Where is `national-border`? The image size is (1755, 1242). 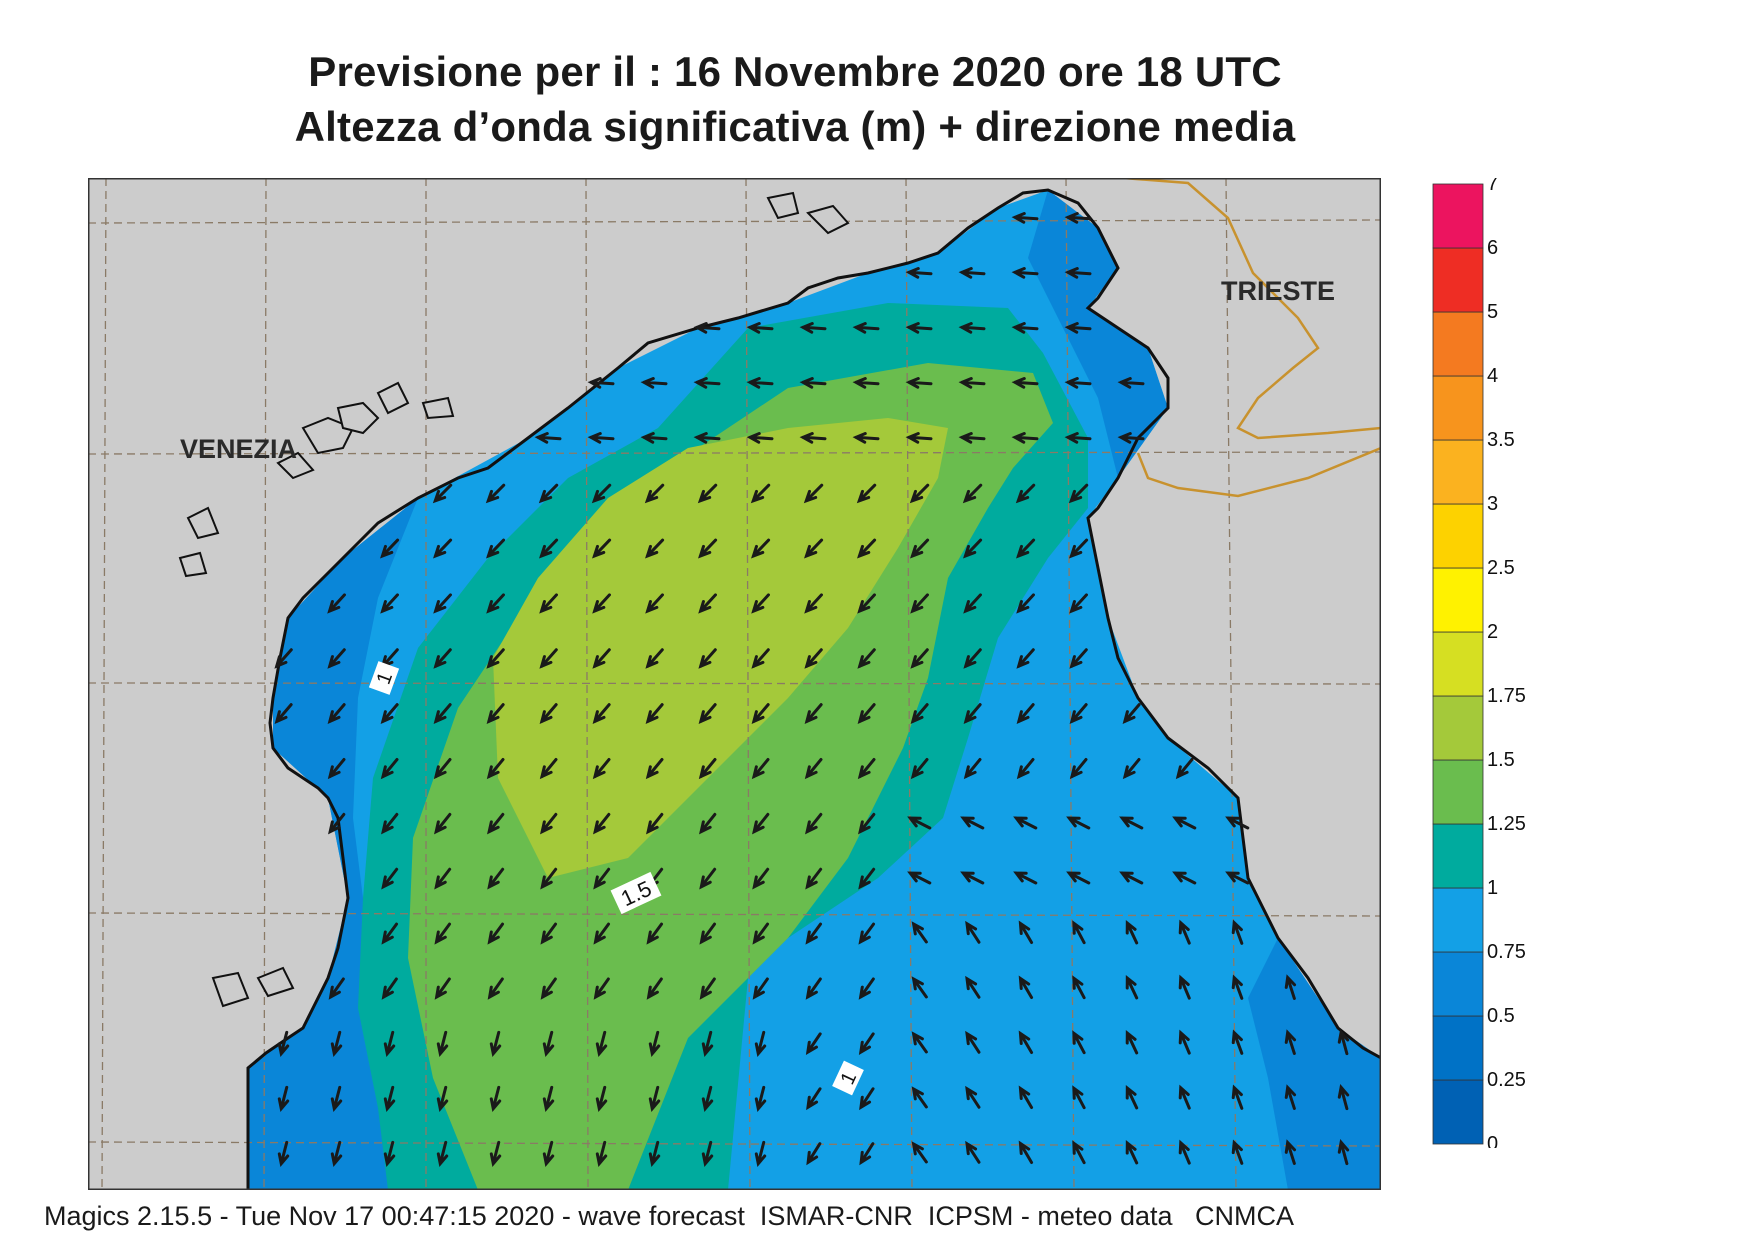
national-border is located at coordinates (1251, 338).